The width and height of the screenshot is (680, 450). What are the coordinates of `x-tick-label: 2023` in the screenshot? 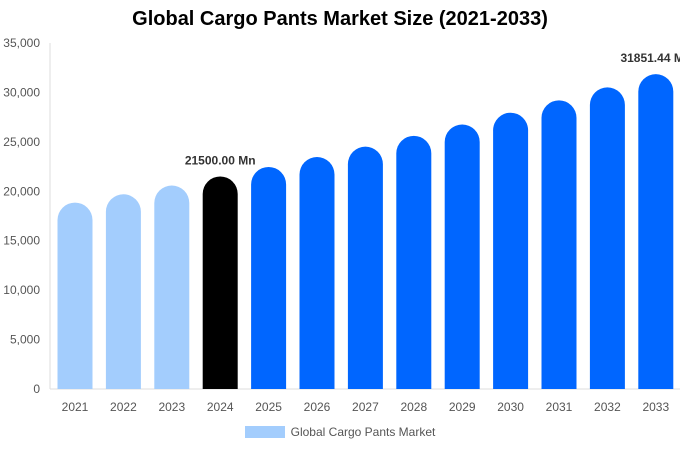 It's located at (171, 407).